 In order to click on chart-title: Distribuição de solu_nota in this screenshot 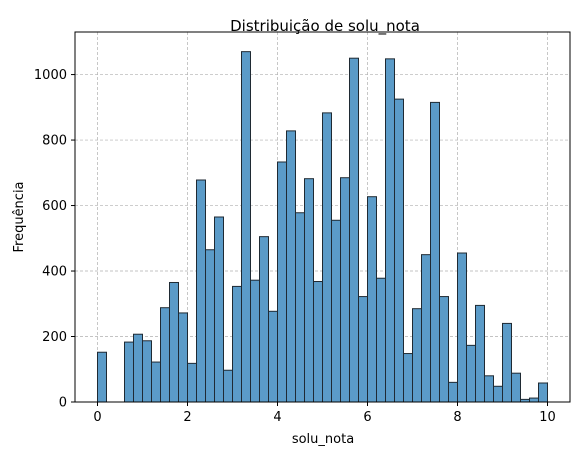, I will do `click(325, 26)`.